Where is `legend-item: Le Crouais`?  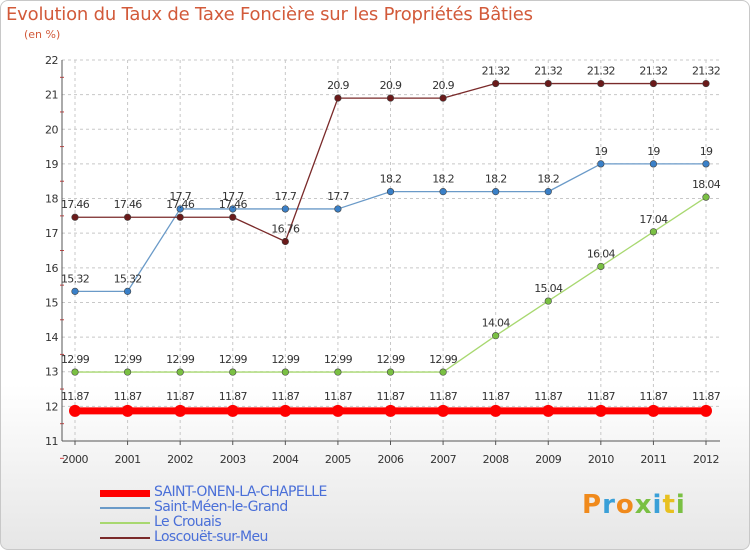 legend-item: Le Crouais is located at coordinates (250, 522).